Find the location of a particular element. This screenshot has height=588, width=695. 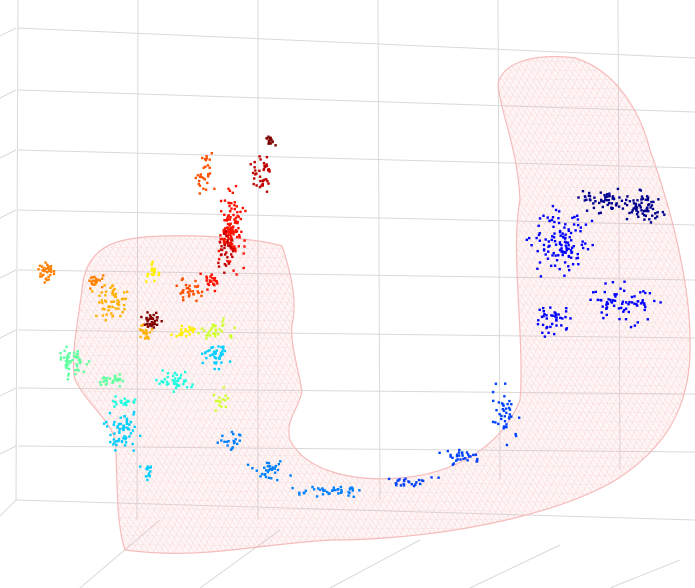

light-blue-trail is located at coordinates (288, 464).